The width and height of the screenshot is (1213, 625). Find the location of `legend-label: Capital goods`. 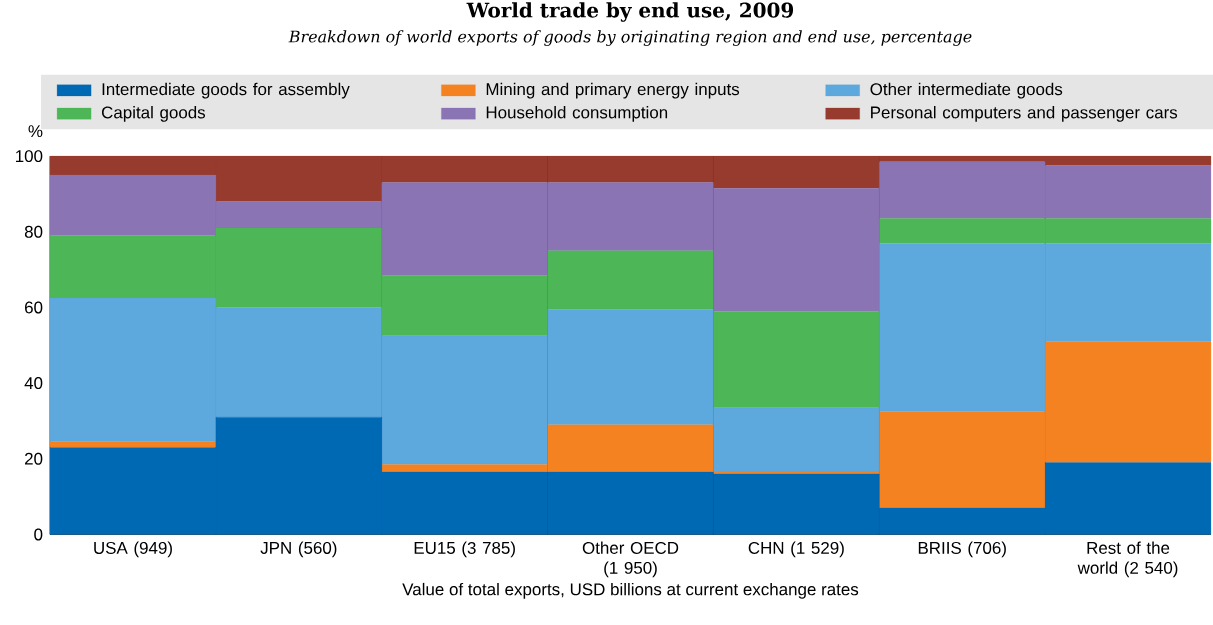

legend-label: Capital goods is located at coordinates (153, 114).